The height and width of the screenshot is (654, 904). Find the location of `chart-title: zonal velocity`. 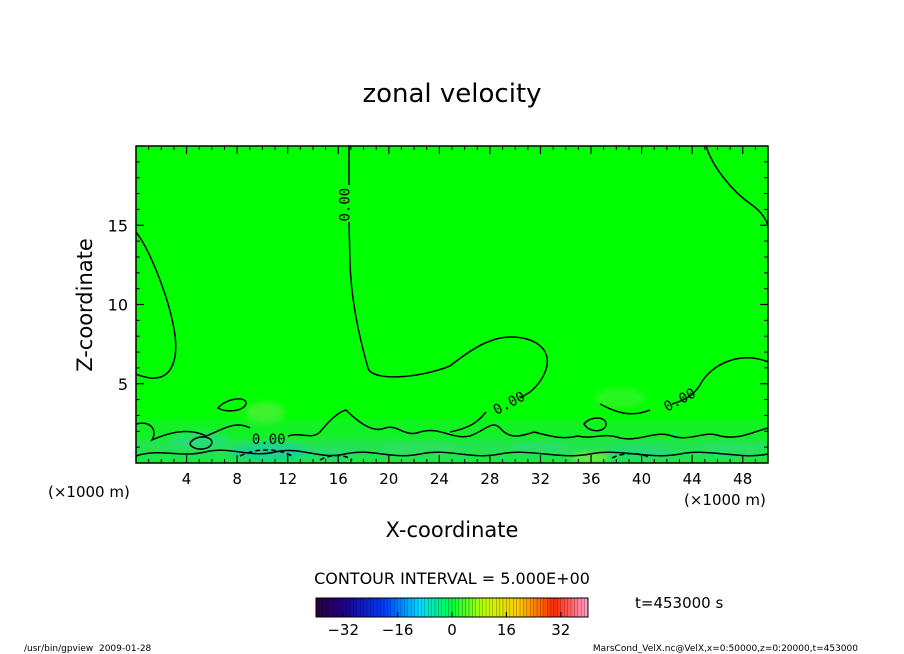

chart-title: zonal velocity is located at coordinates (451, 94).